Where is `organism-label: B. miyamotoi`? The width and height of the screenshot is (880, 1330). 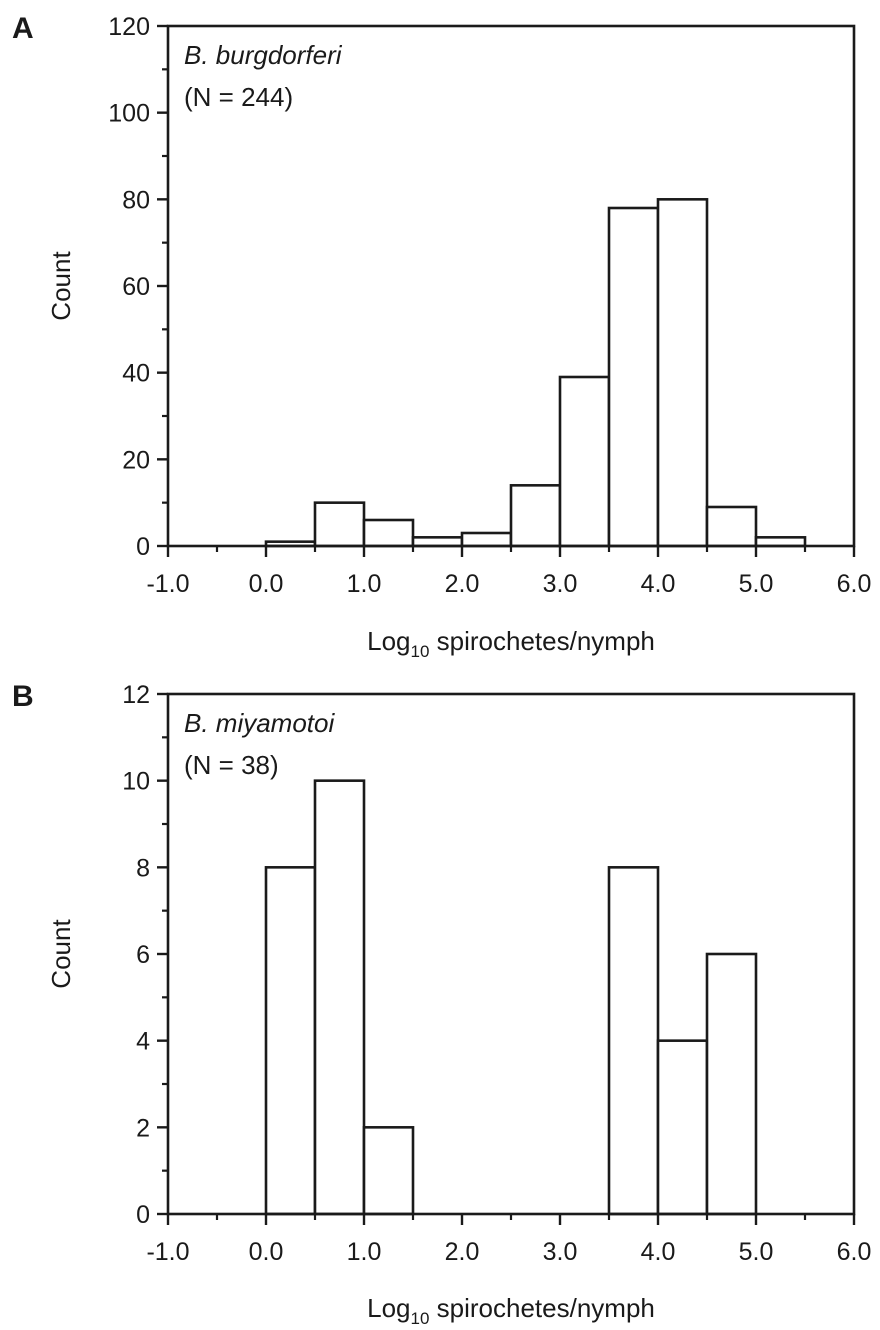
organism-label: B. miyamotoi is located at coordinates (259, 723).